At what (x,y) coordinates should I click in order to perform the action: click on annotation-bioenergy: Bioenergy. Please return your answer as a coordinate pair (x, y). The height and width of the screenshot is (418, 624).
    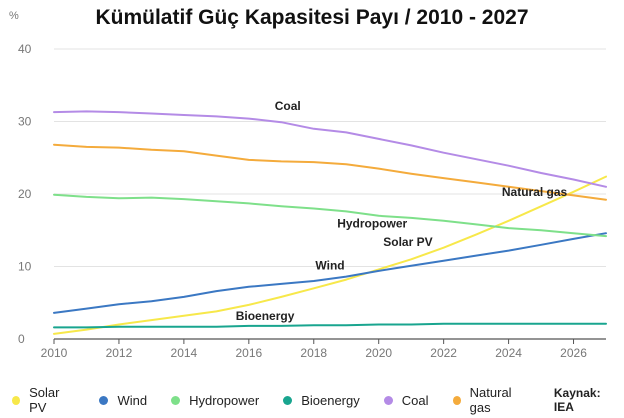
    Looking at the image, I should click on (265, 316).